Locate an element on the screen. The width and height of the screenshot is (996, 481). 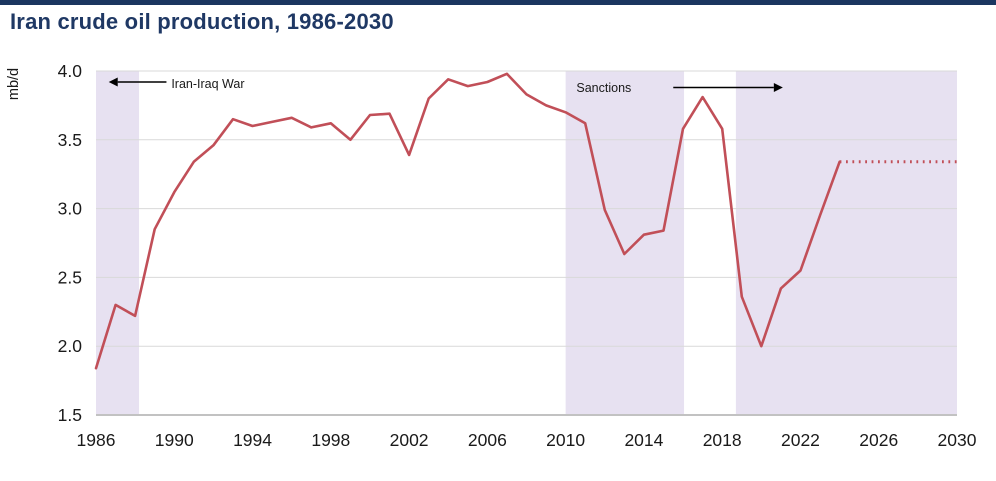
x-tick-label: 1986 is located at coordinates (96, 440).